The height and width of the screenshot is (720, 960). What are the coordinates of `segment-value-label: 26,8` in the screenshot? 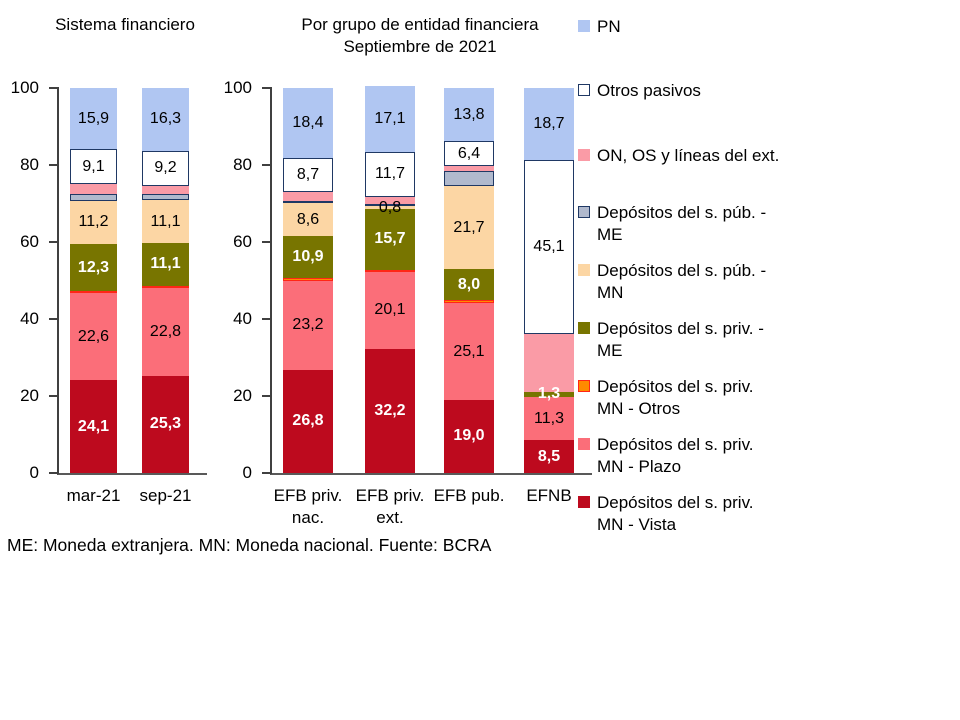 It's located at (308, 421).